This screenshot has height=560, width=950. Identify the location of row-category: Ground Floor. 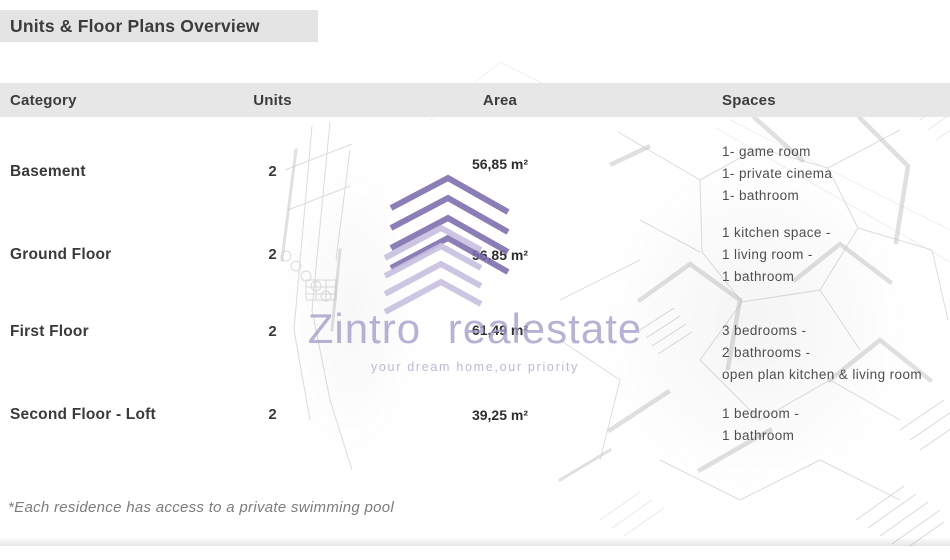
(61, 254).